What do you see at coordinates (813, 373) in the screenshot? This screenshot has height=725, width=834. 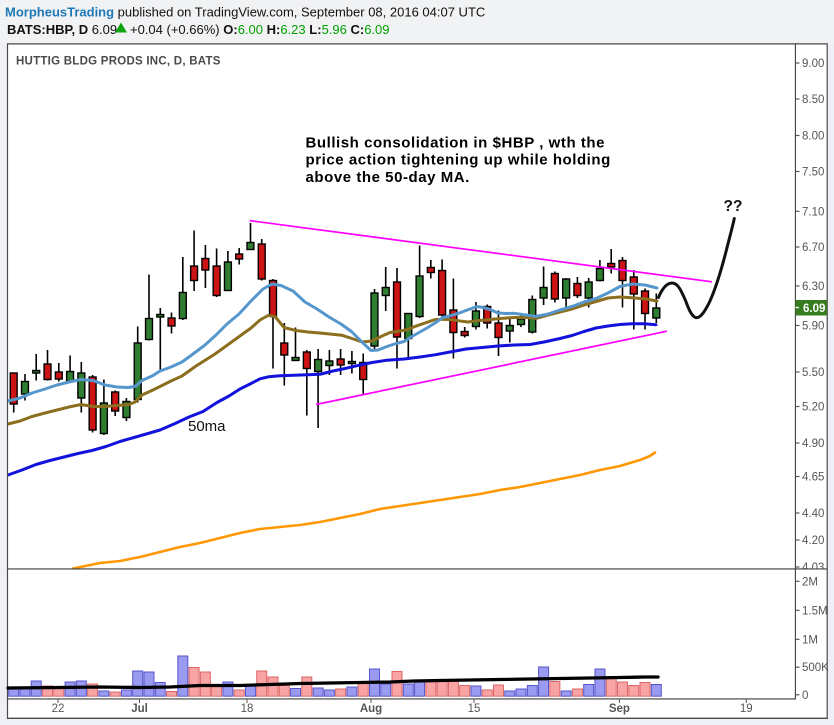 I see `svg-text: 5.50` at bounding box center [813, 373].